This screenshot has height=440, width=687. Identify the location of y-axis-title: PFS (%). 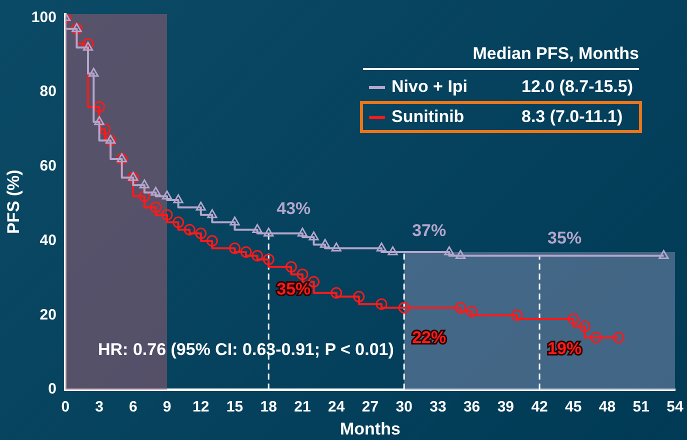
(13, 202).